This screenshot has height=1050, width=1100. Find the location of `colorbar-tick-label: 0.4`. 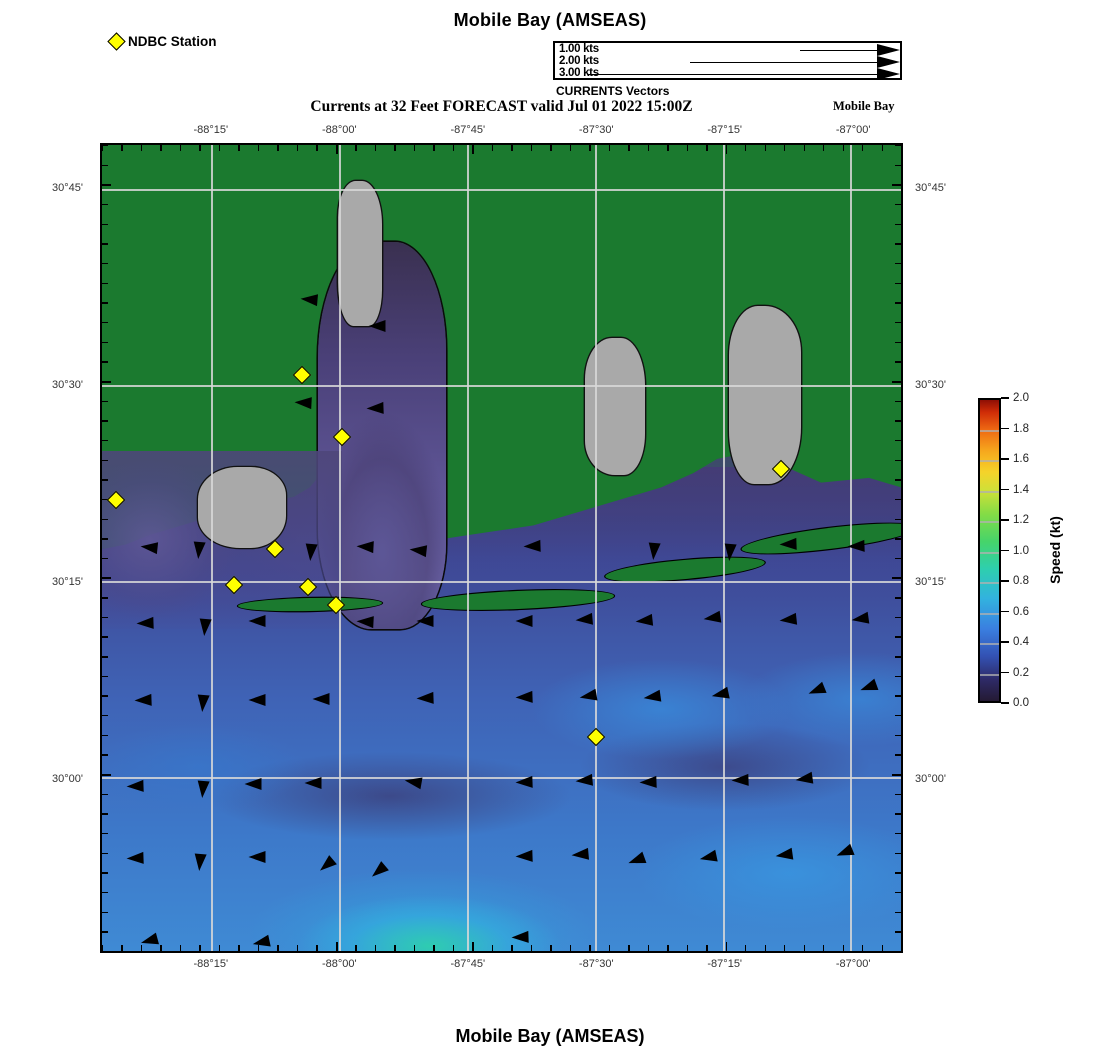

colorbar-tick-label: 0.4 is located at coordinates (1021, 642).